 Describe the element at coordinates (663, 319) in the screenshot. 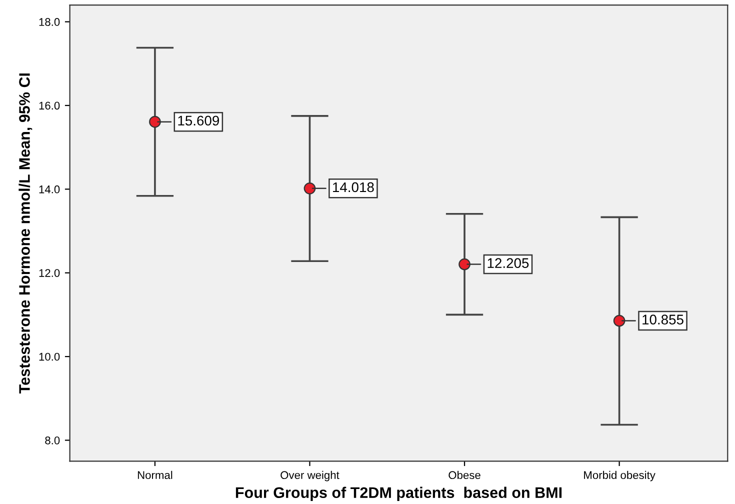

I see `data-label: 10.855` at that location.